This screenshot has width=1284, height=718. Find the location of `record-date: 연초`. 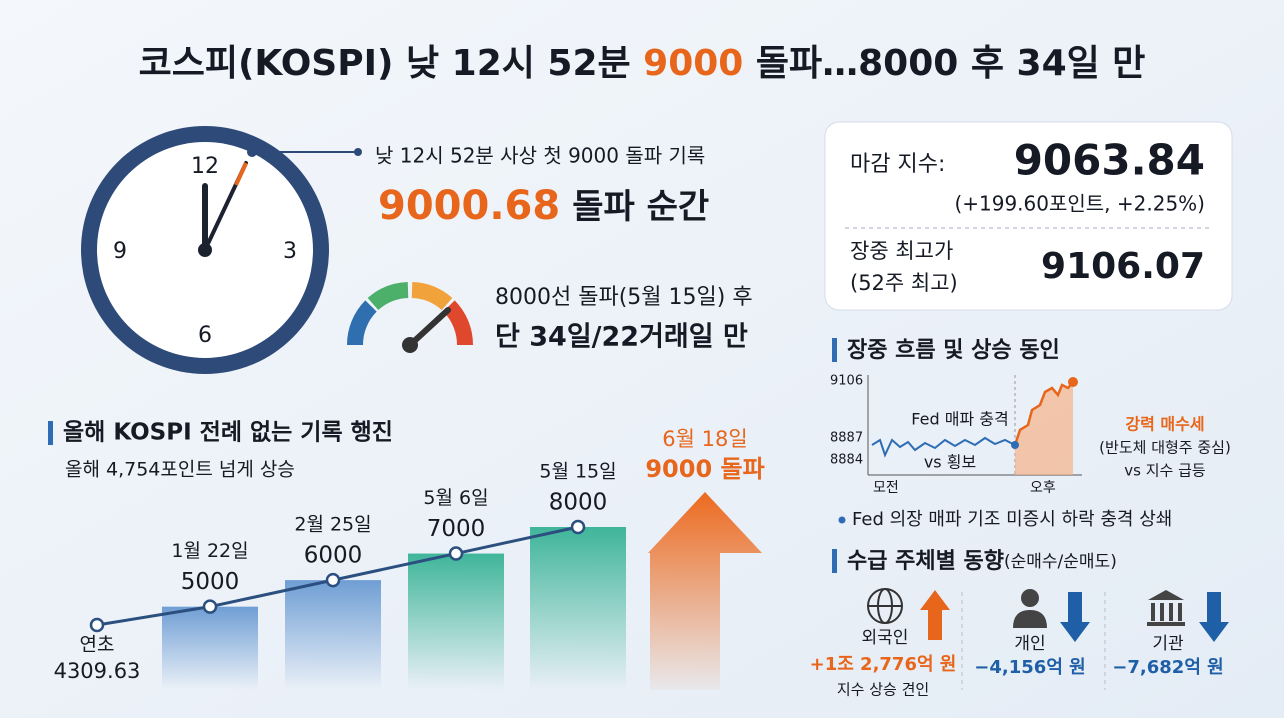

record-date: 연초 is located at coordinates (97, 645).